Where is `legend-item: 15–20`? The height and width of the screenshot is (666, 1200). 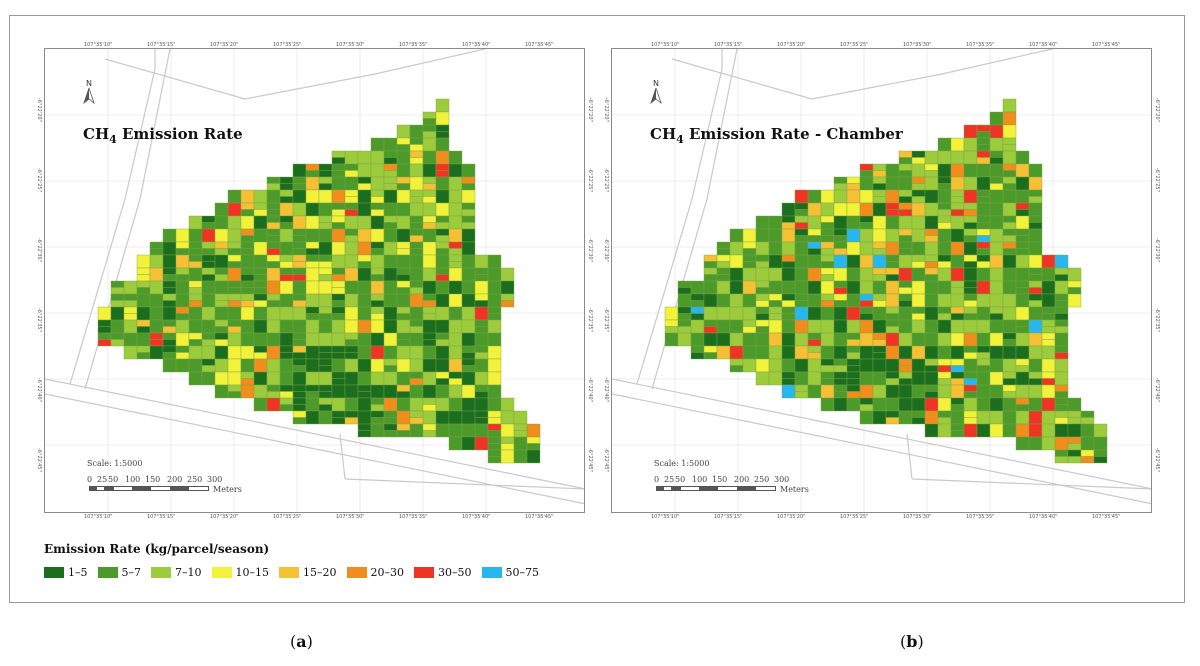 legend-item: 15–20 is located at coordinates (308, 572).